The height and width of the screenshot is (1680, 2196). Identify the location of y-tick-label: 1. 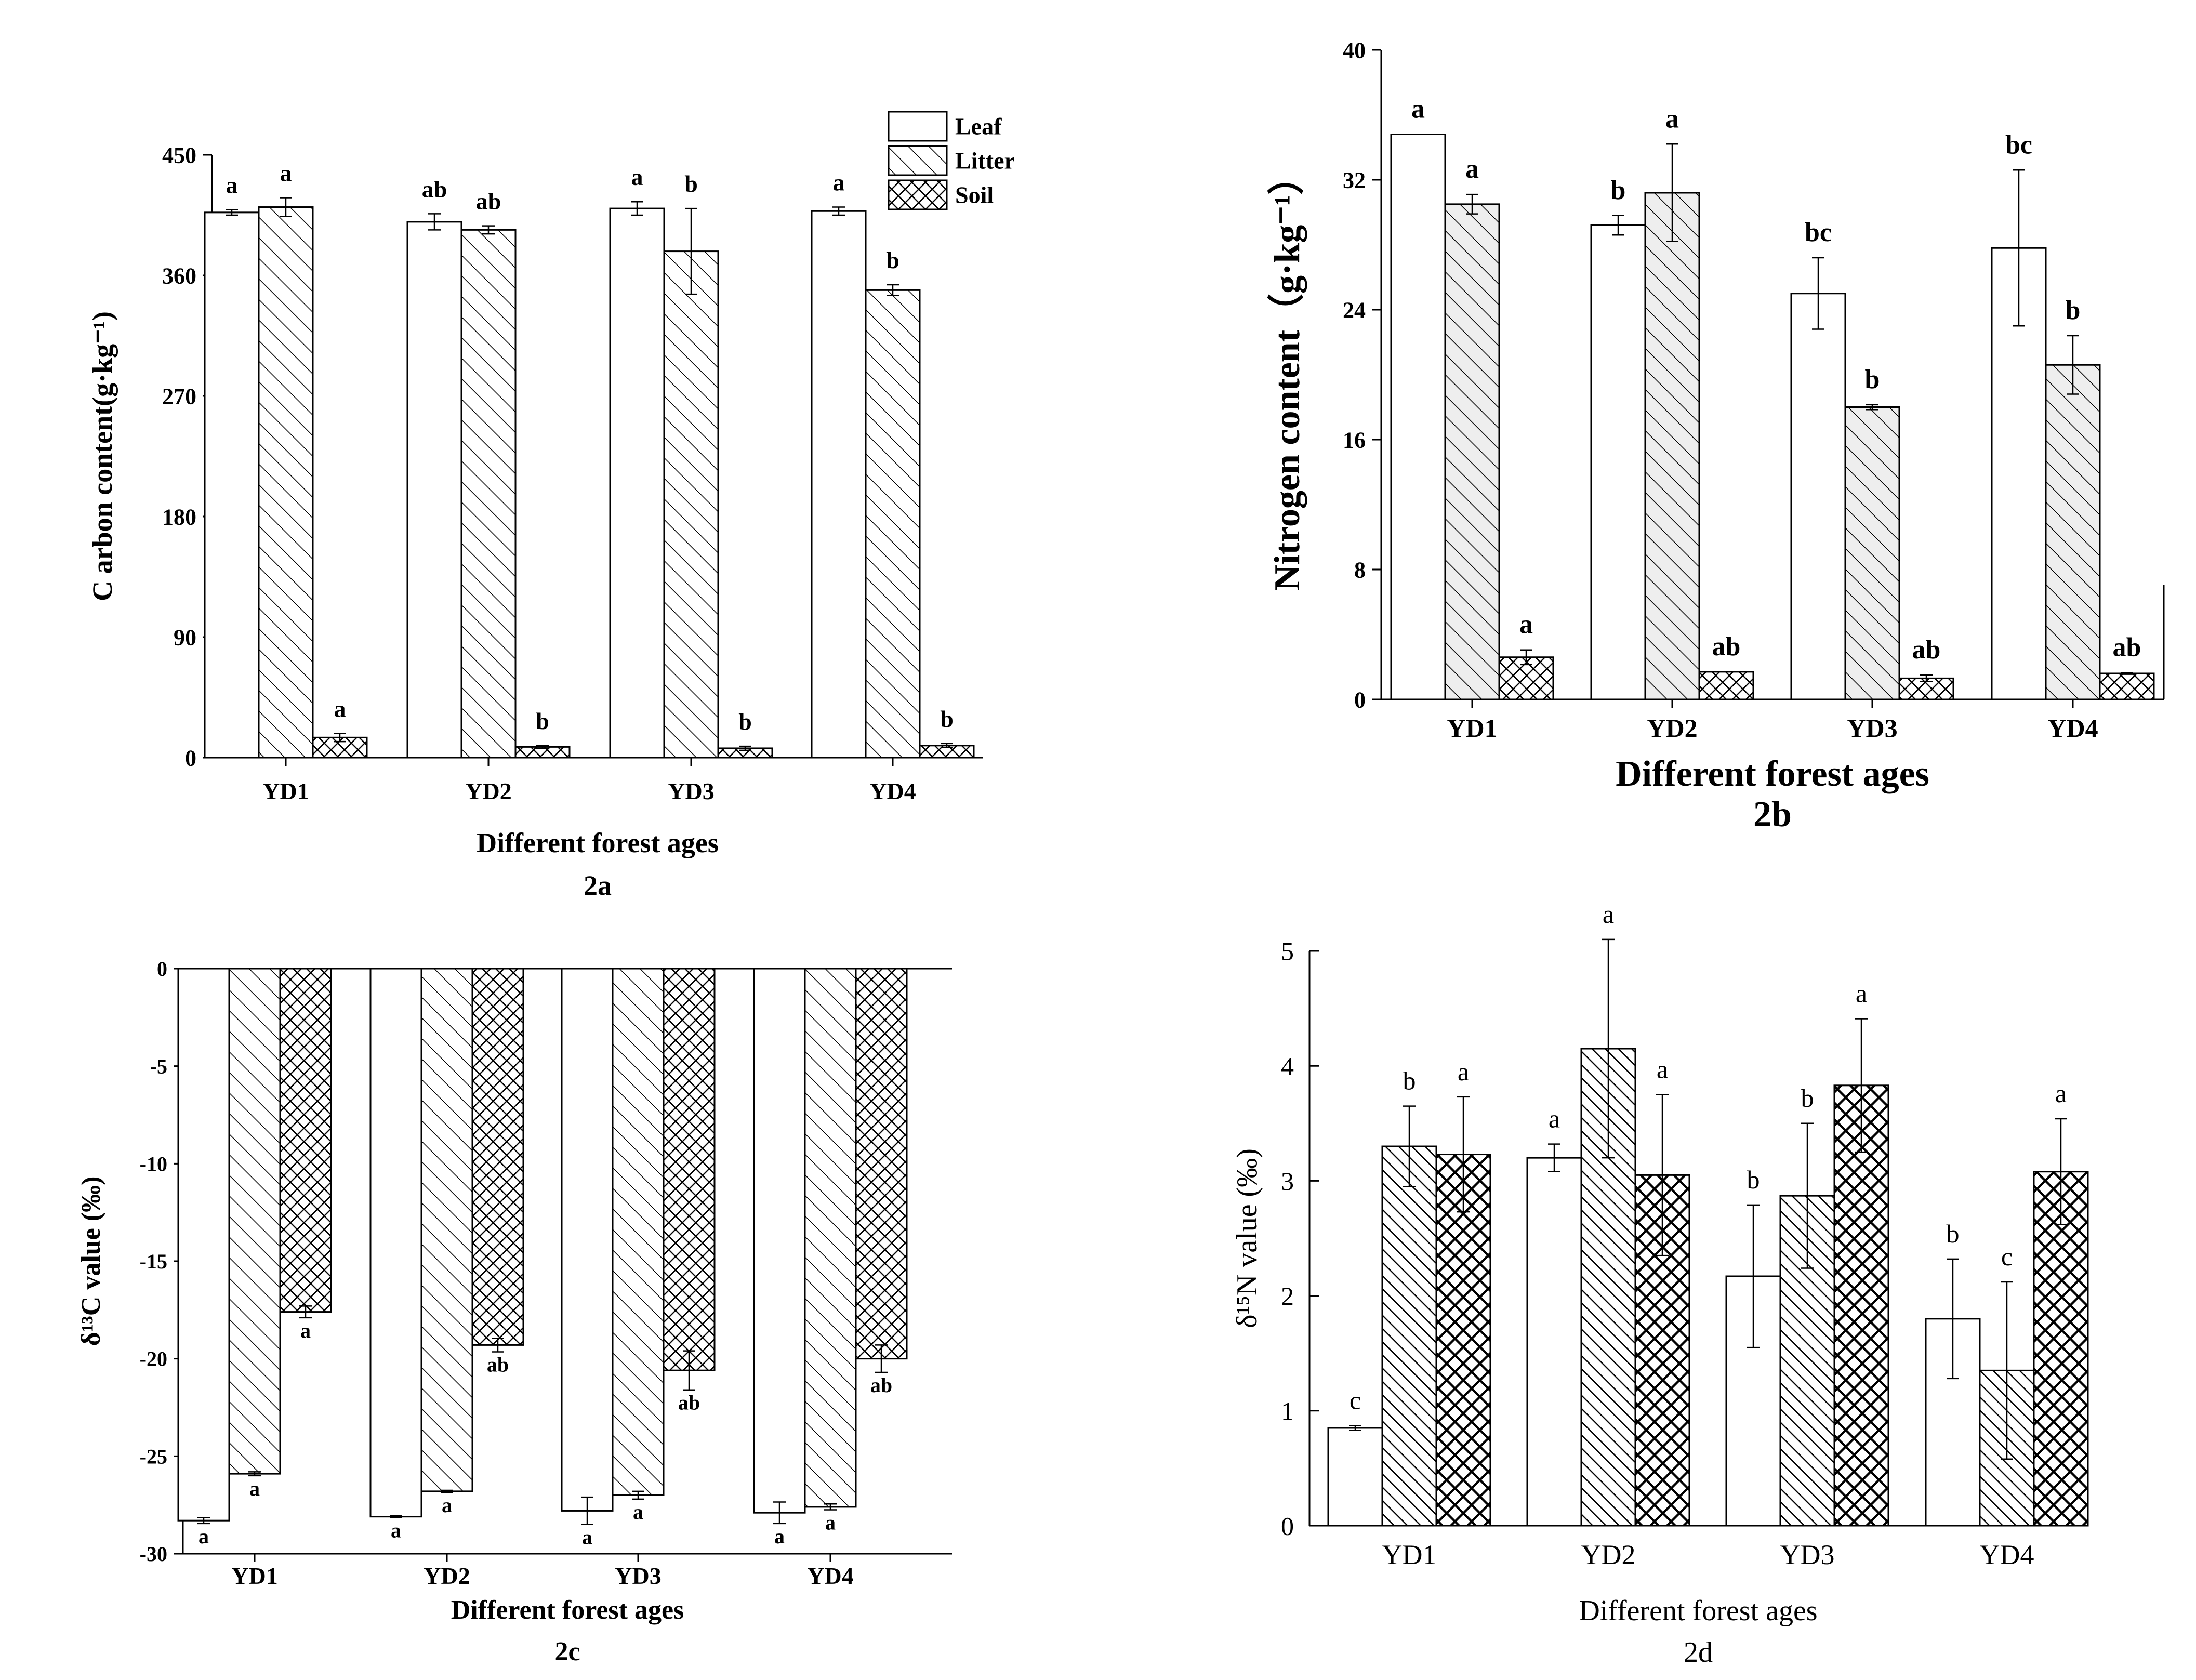
(1287, 1410).